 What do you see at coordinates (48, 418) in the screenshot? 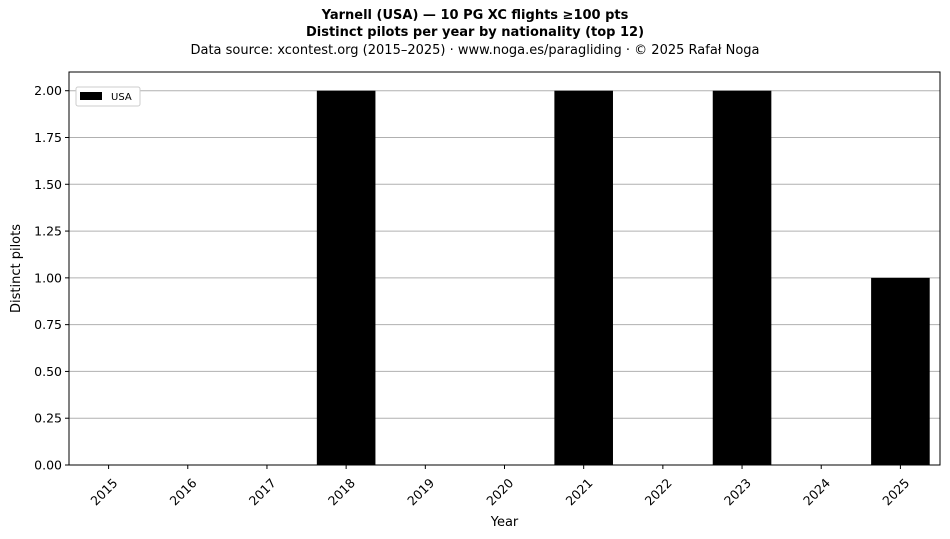
I see `y-tick-label: 0.25` at bounding box center [48, 418].